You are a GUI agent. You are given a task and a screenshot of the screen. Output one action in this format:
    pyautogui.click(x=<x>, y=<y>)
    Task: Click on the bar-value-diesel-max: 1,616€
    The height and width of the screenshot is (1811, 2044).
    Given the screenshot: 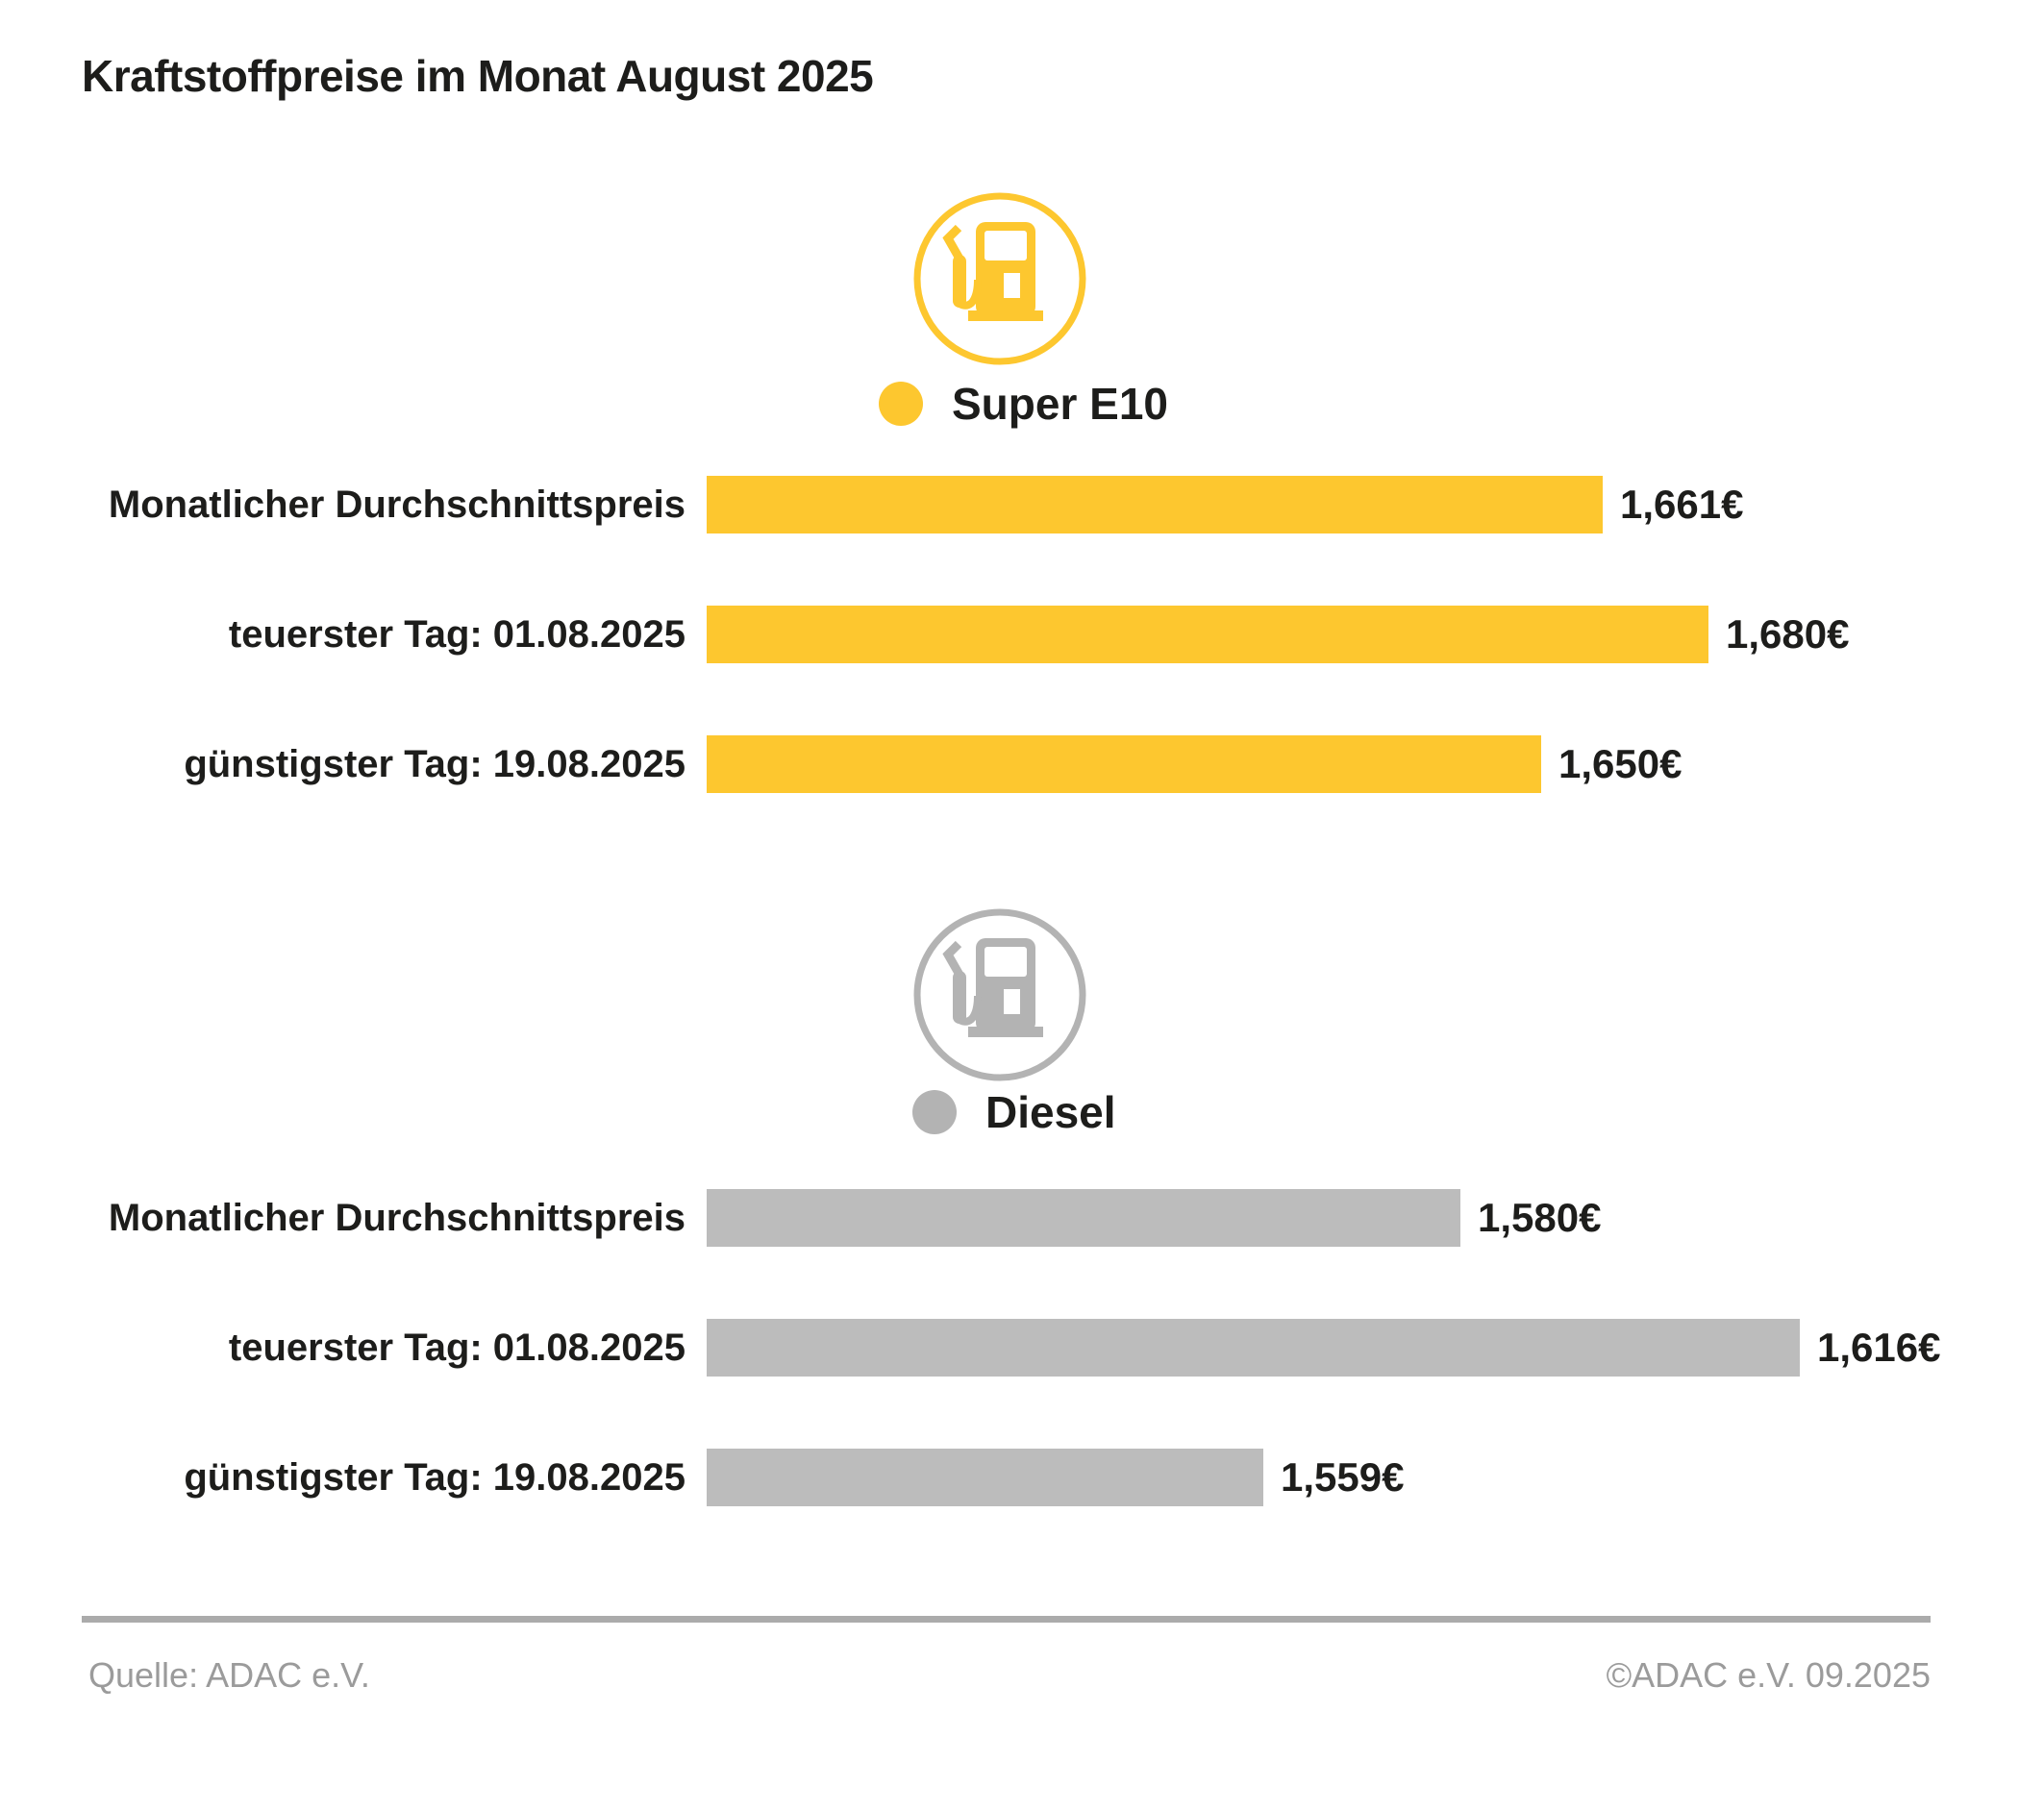 What is the action you would take?
    pyautogui.click(x=1879, y=1347)
    